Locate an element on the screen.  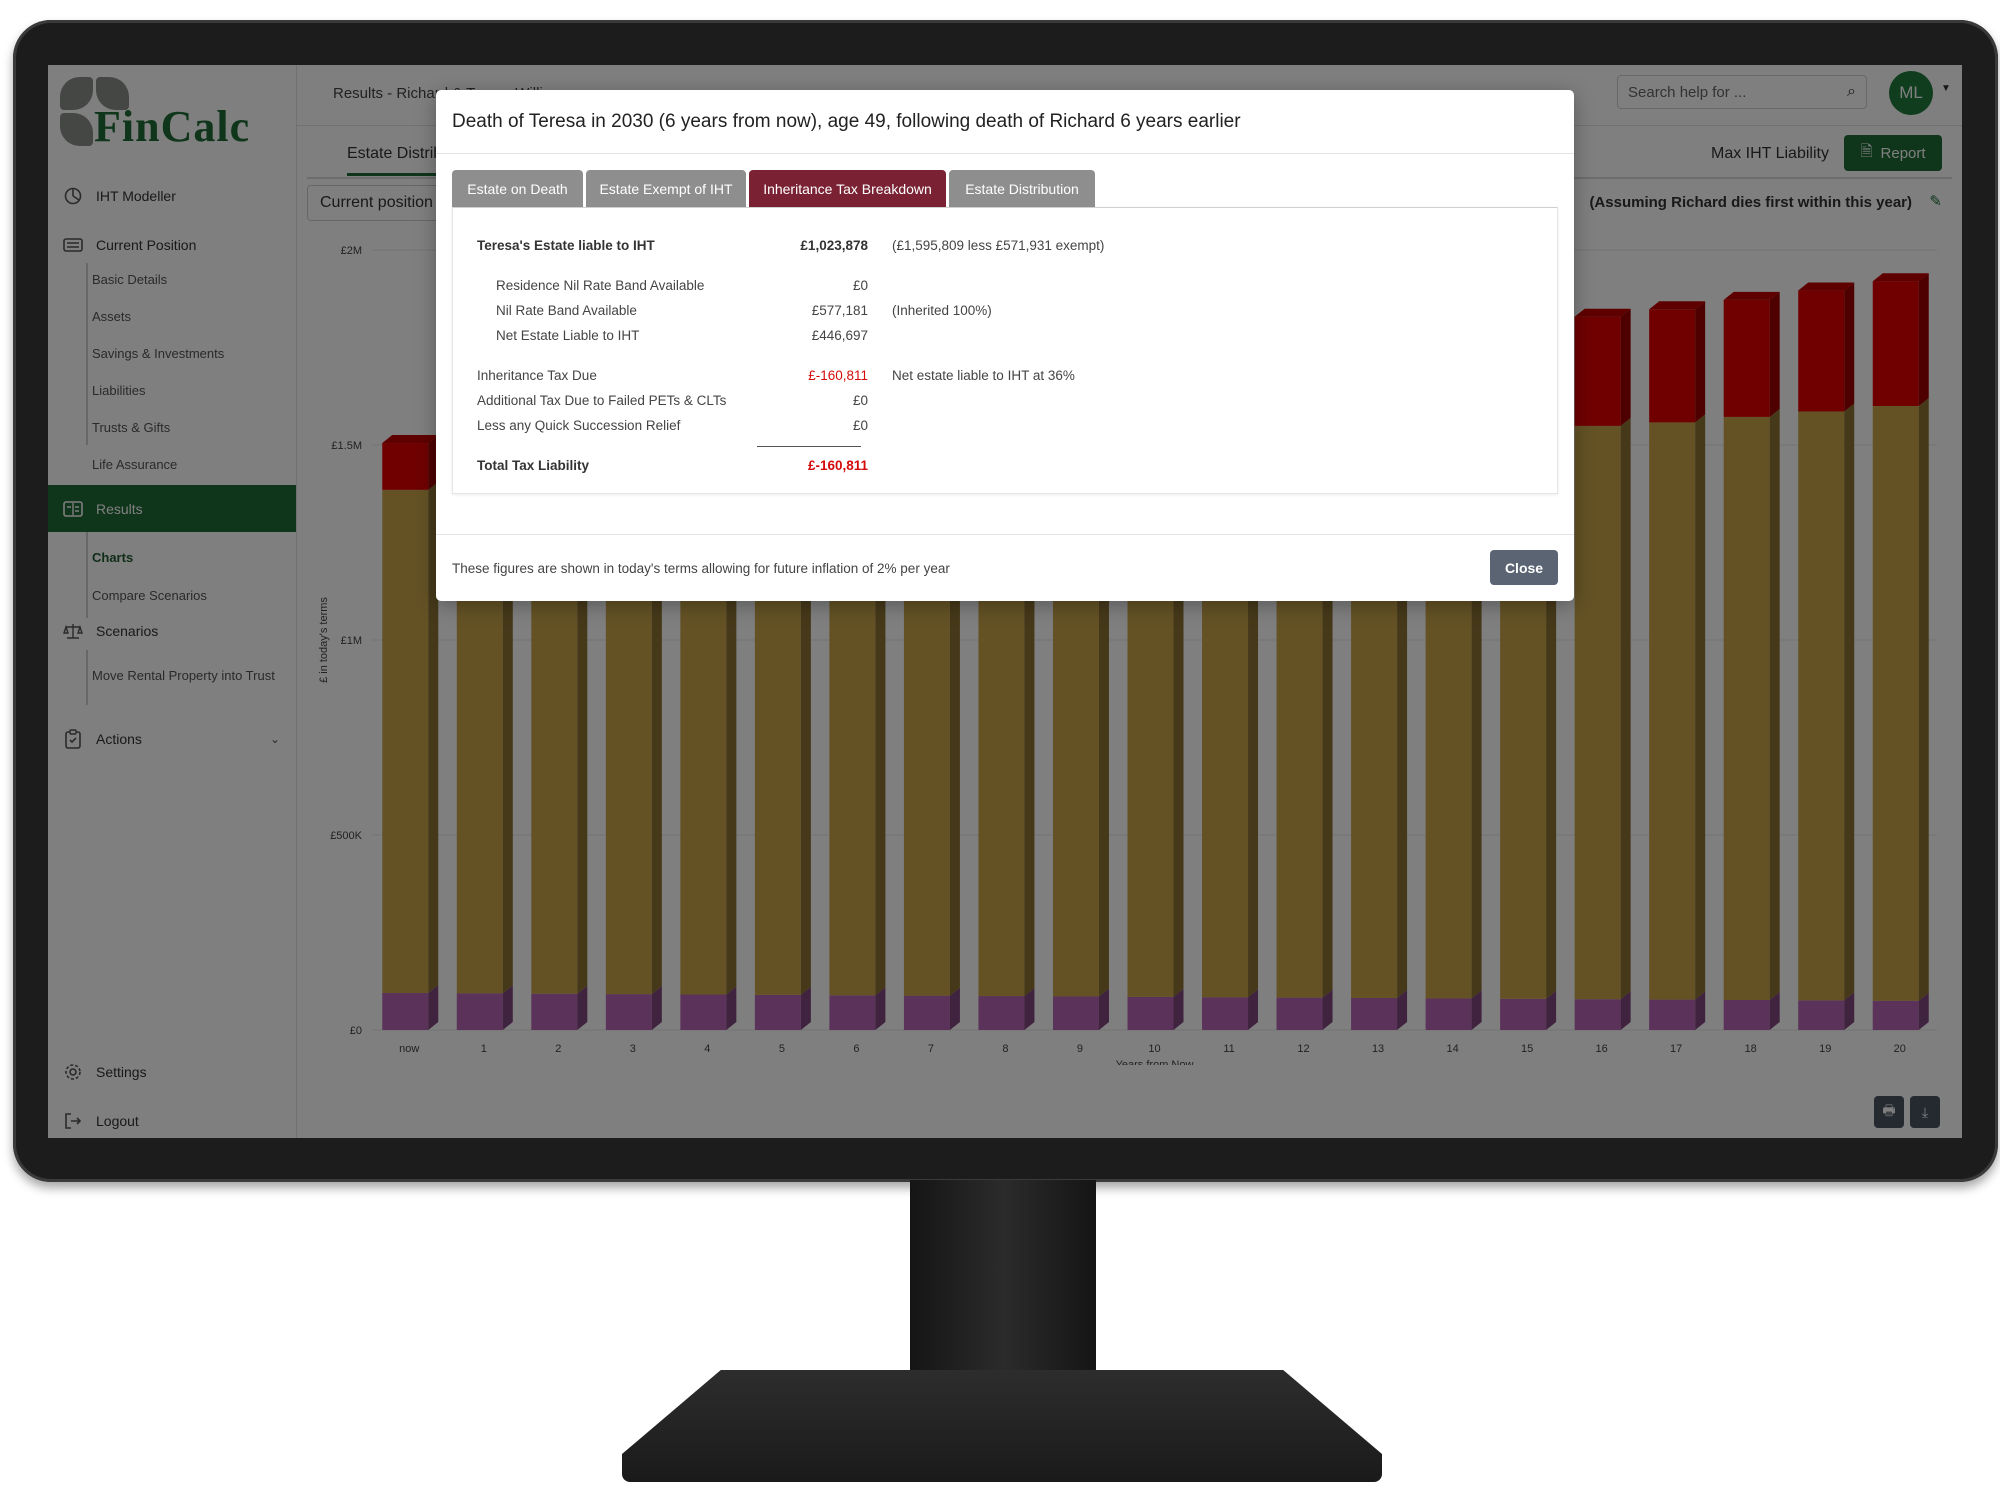
total-underline is located at coordinates (809, 446).